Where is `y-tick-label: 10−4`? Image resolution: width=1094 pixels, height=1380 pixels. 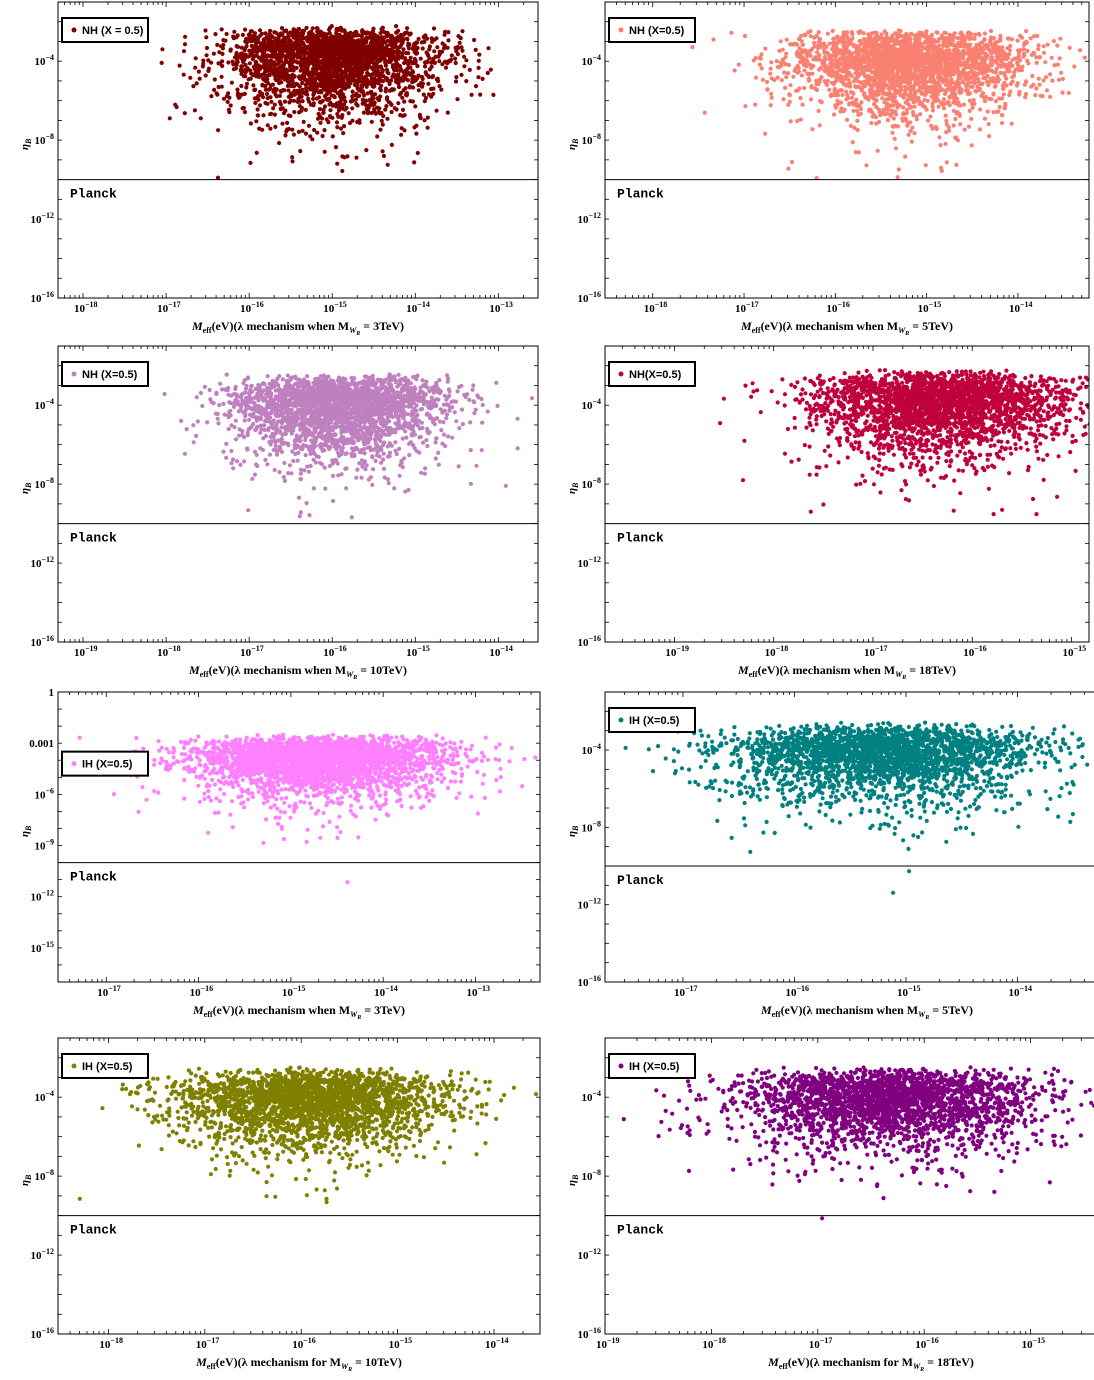 y-tick-label: 10−4 is located at coordinates (44, 60).